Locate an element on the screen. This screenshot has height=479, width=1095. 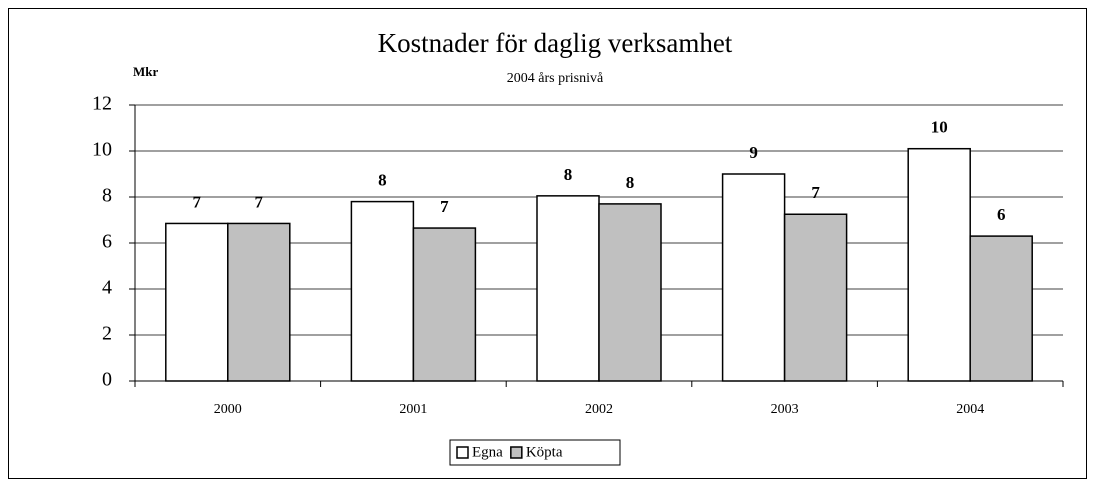
legend-box is located at coordinates (535, 452).